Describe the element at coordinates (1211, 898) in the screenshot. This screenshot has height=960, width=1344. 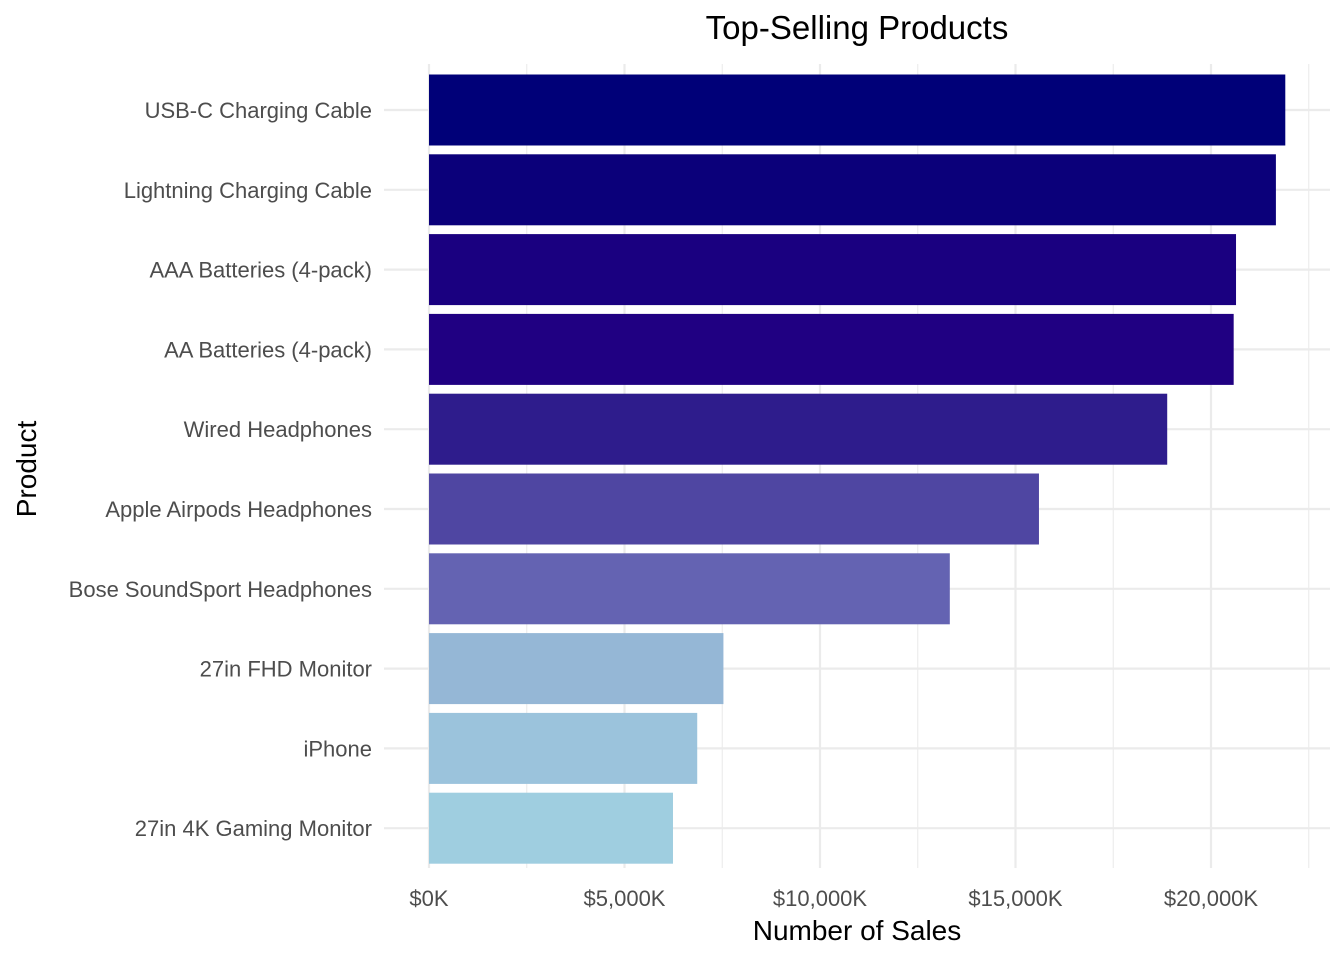
I see `x-tick-label: $20,000K` at that location.